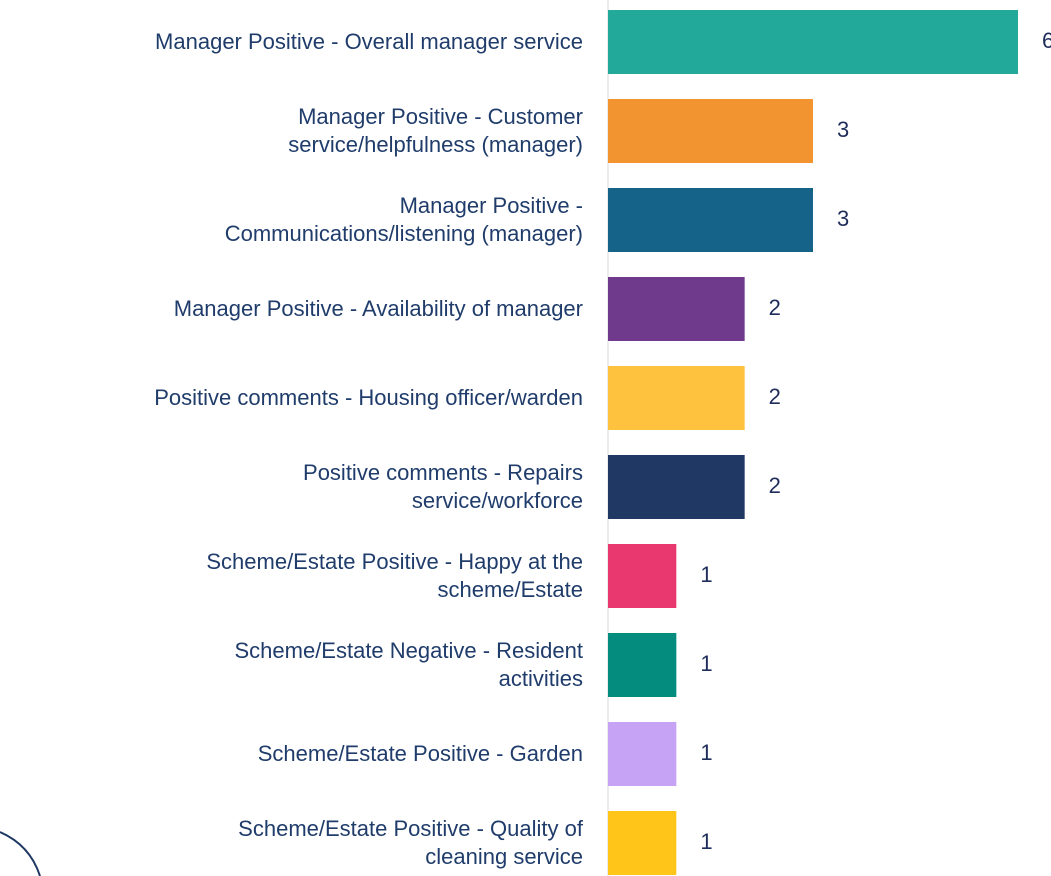 This screenshot has height=876, width=1051. I want to click on decoration, so click(20, 853).